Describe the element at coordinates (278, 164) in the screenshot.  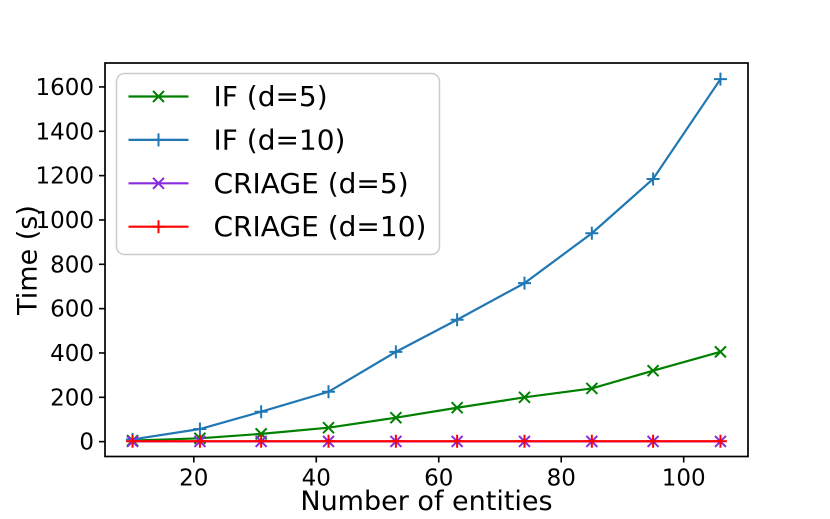
I see `legend-box` at that location.